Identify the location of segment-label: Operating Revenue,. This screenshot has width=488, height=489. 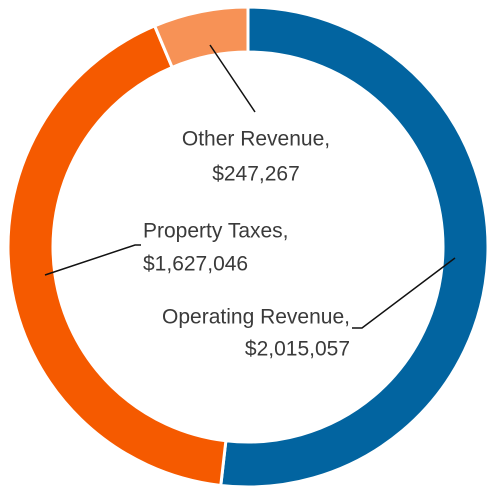
(256, 317).